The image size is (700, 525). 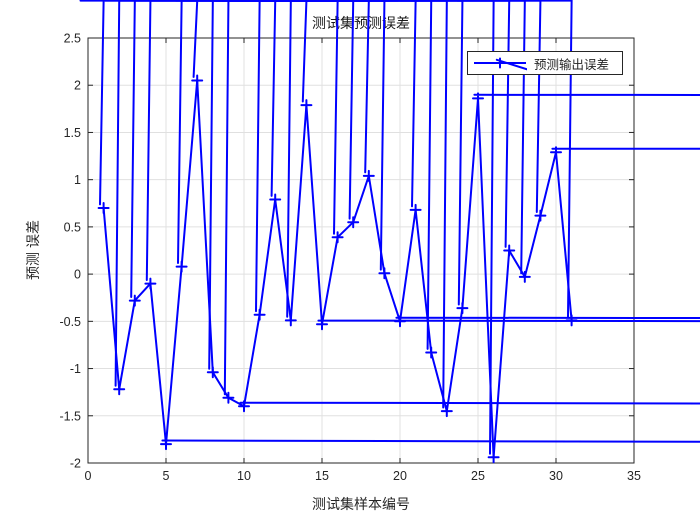 What do you see at coordinates (70, 416) in the screenshot?
I see `svg-text: -1.5` at bounding box center [70, 416].